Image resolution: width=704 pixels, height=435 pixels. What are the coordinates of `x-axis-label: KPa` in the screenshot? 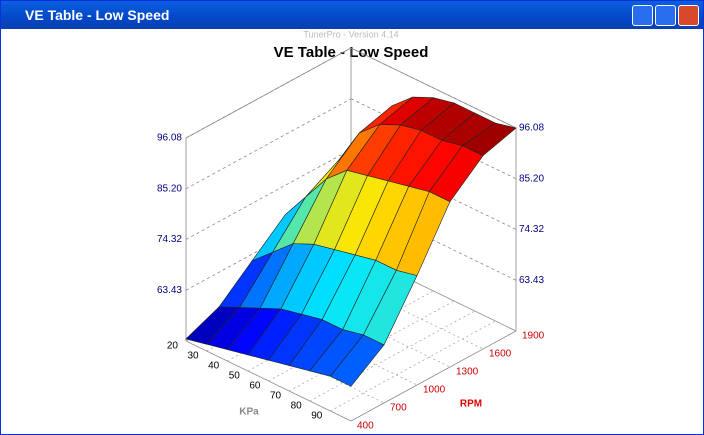 It's located at (249, 412).